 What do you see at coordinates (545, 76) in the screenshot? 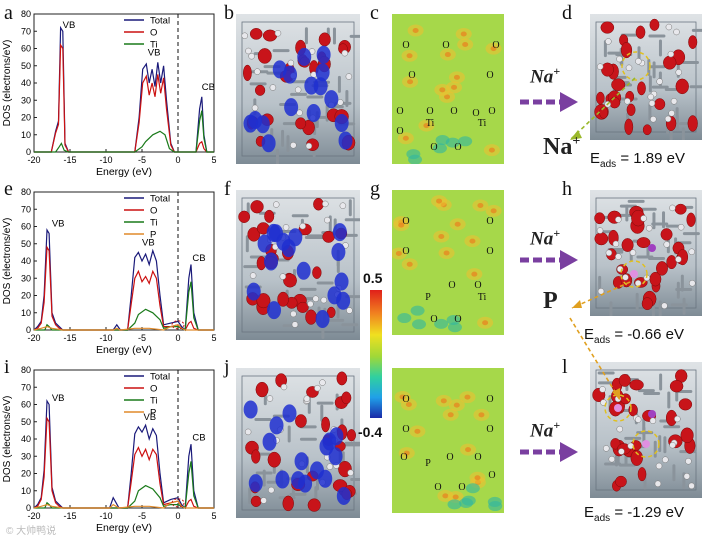
I see `na-ion-label-1: Na+` at bounding box center [545, 76].